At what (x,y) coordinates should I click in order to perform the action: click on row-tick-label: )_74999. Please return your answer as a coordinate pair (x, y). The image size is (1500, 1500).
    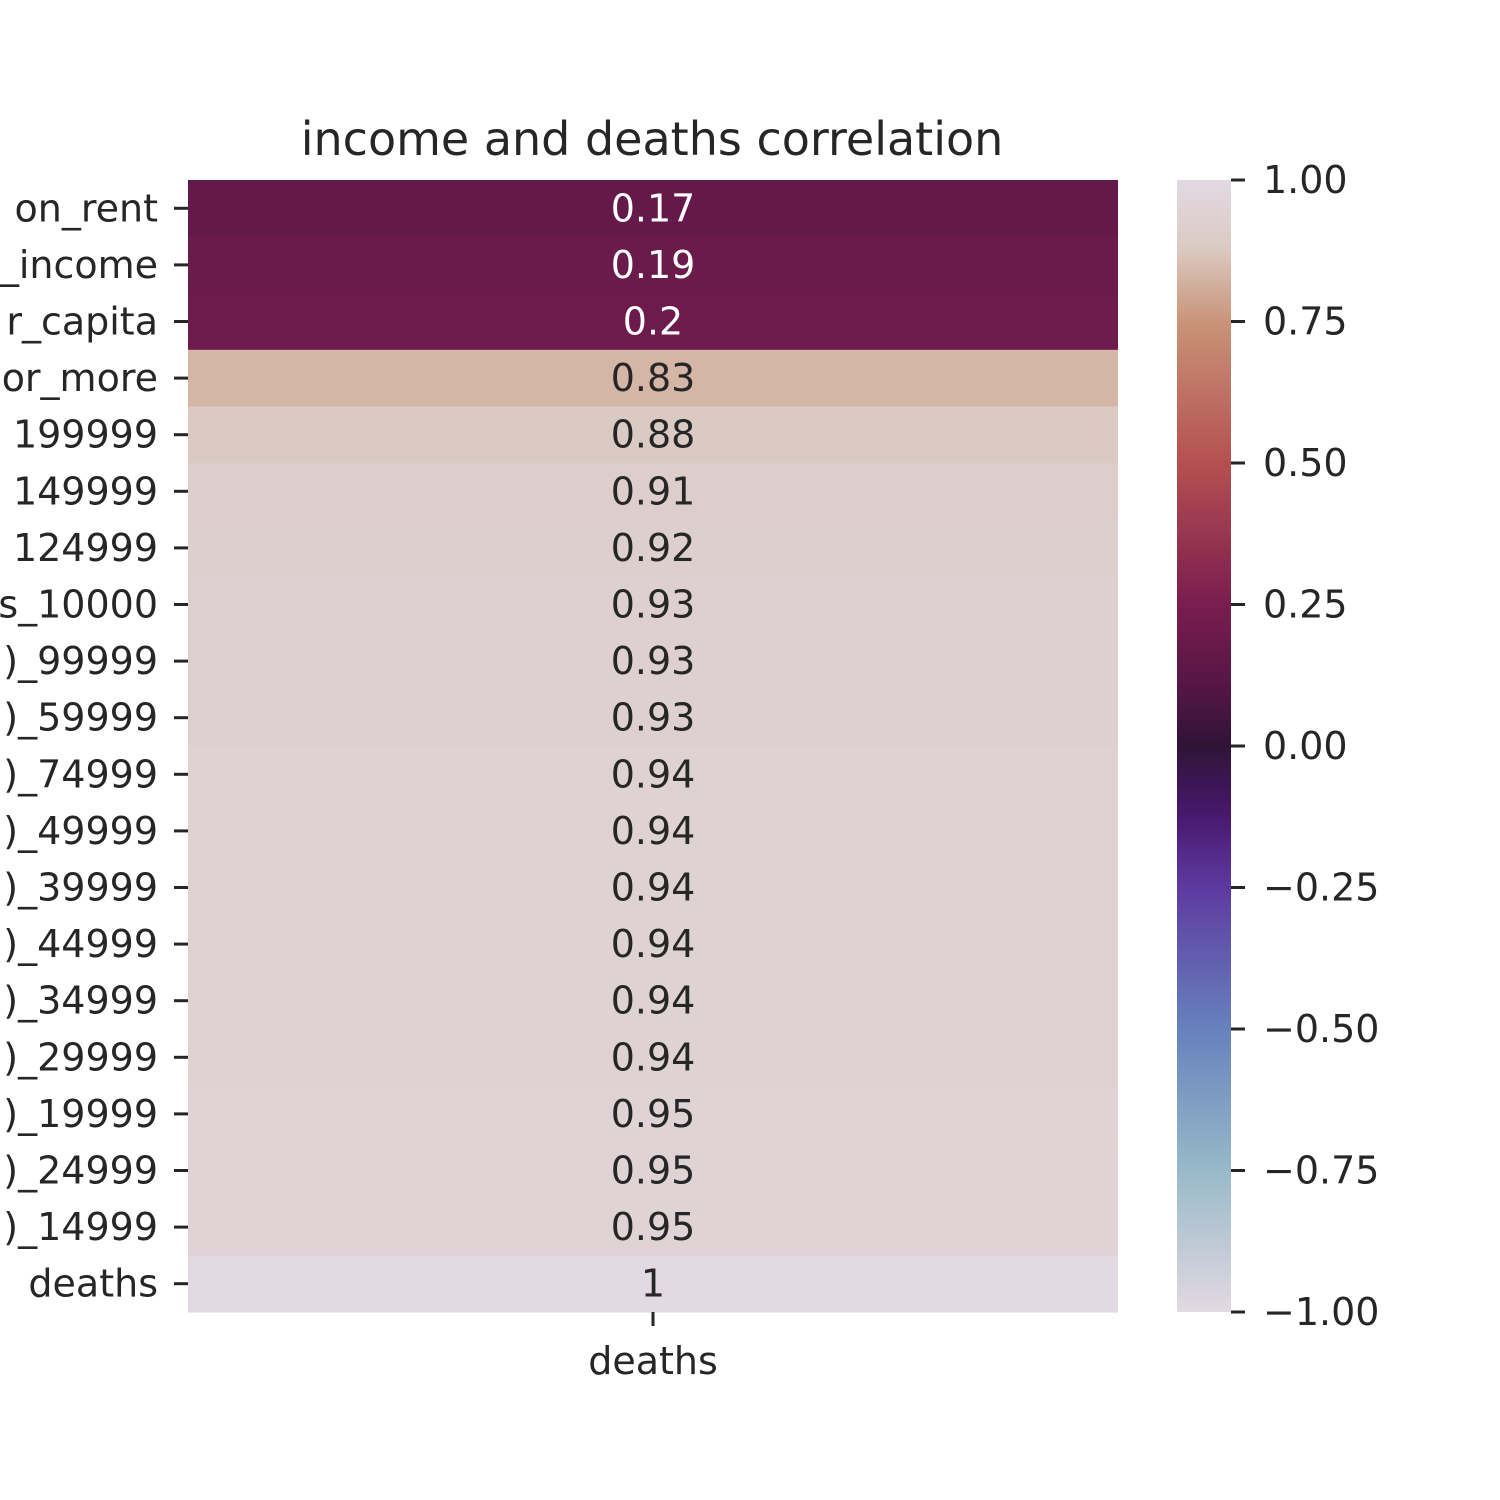
    Looking at the image, I should click on (80, 774).